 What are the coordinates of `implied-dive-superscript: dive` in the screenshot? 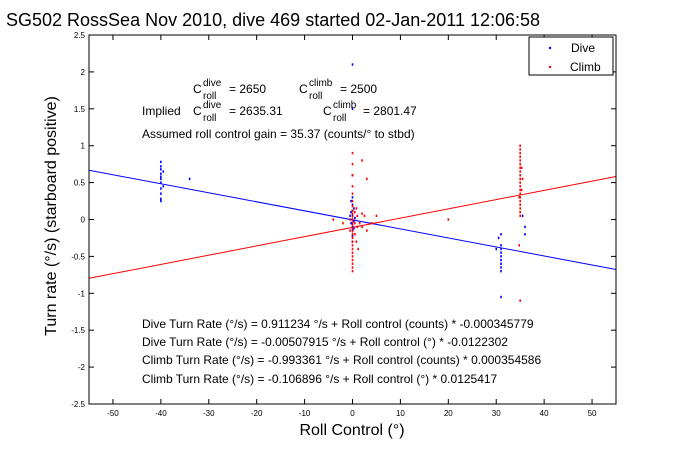 It's located at (212, 105).